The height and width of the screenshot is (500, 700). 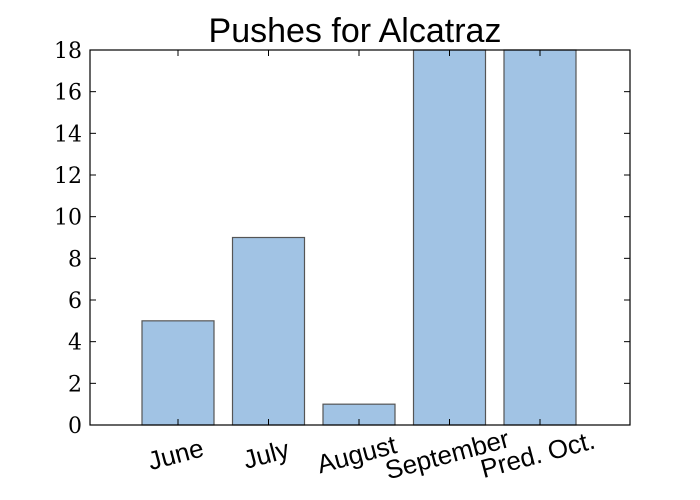 I want to click on y-tick-label: 14, so click(x=68, y=134).